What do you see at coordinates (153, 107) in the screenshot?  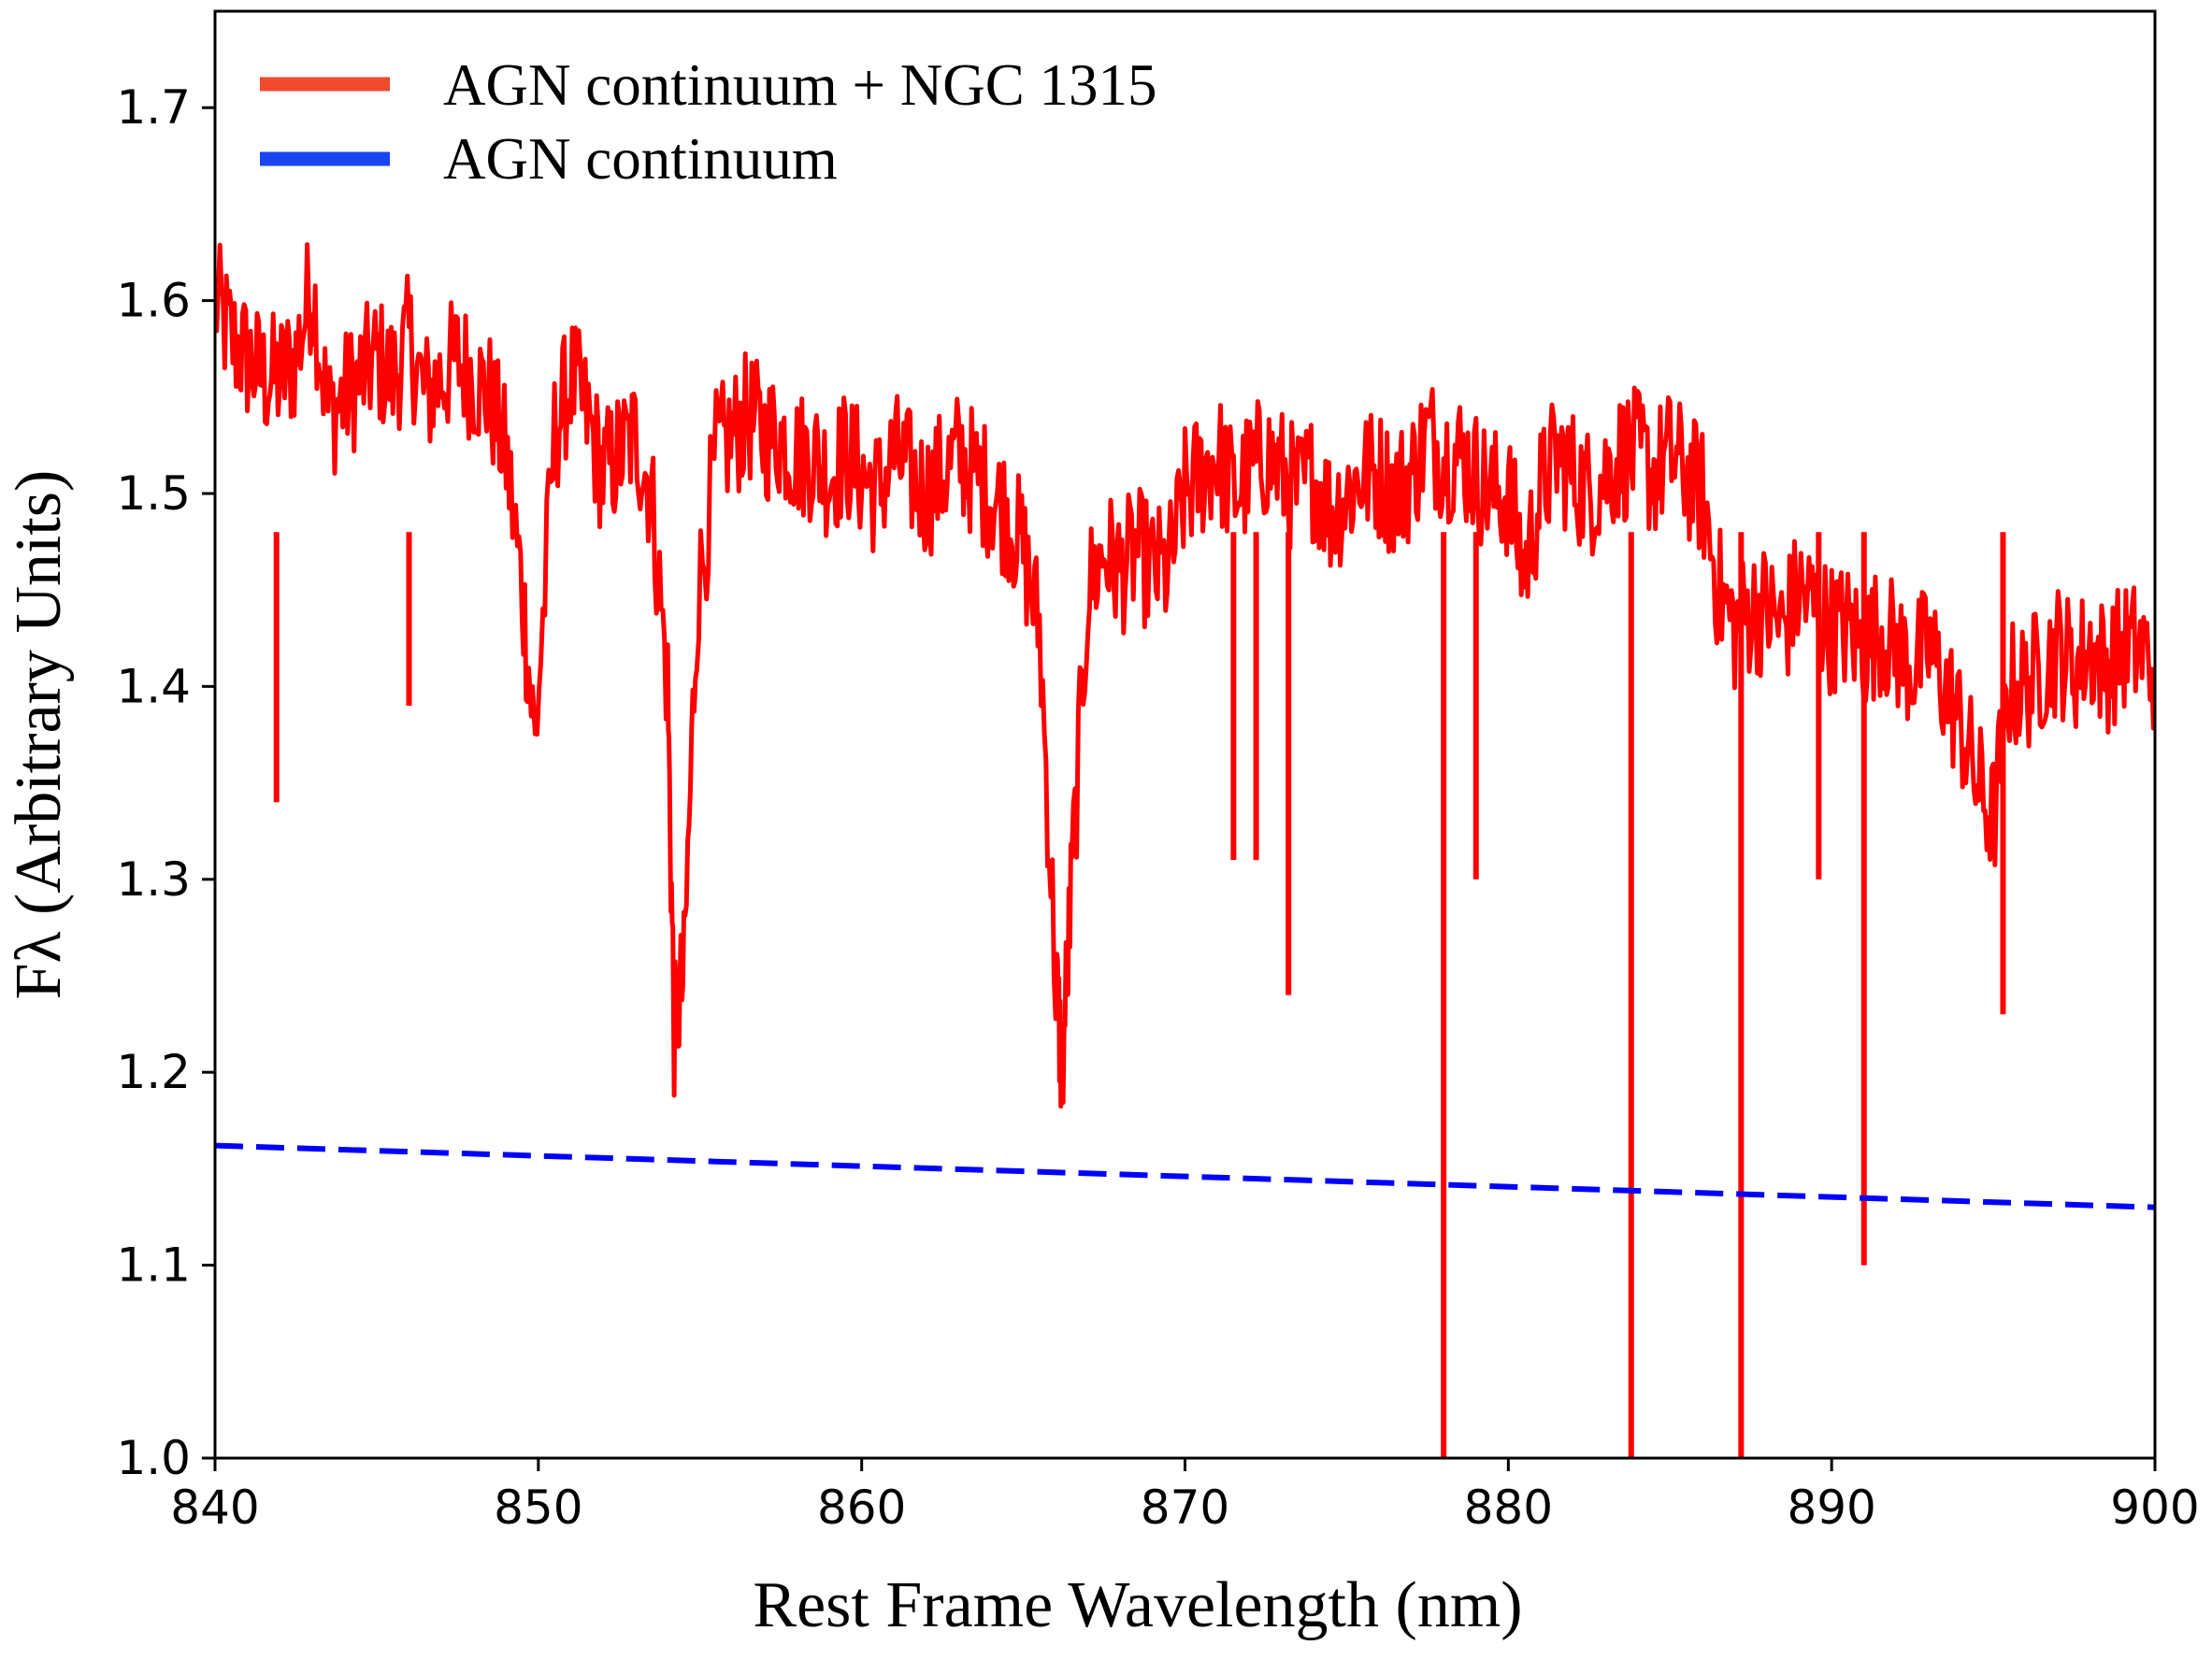 I see `y-tick-label: 1.7` at bounding box center [153, 107].